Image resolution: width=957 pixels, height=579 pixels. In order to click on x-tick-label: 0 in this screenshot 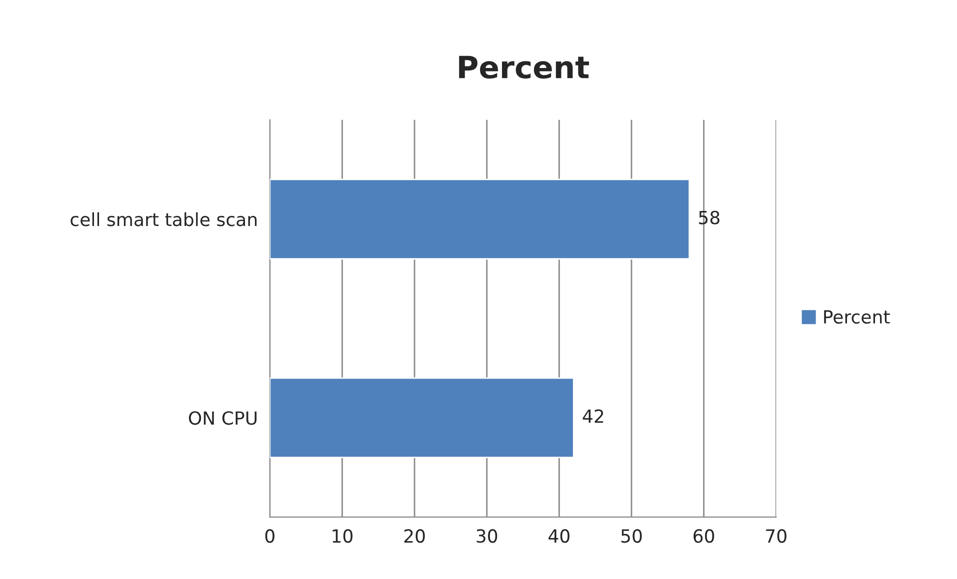, I will do `click(269, 536)`.